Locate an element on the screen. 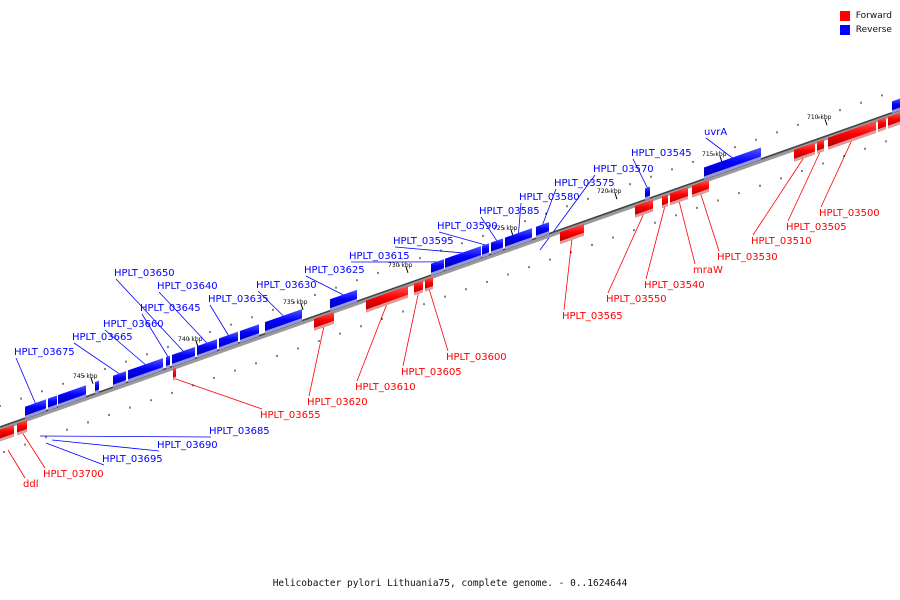 Image resolution: width=900 pixels, height=600 pixels. gene-hplt_03510-body is located at coordinates (804, 150).